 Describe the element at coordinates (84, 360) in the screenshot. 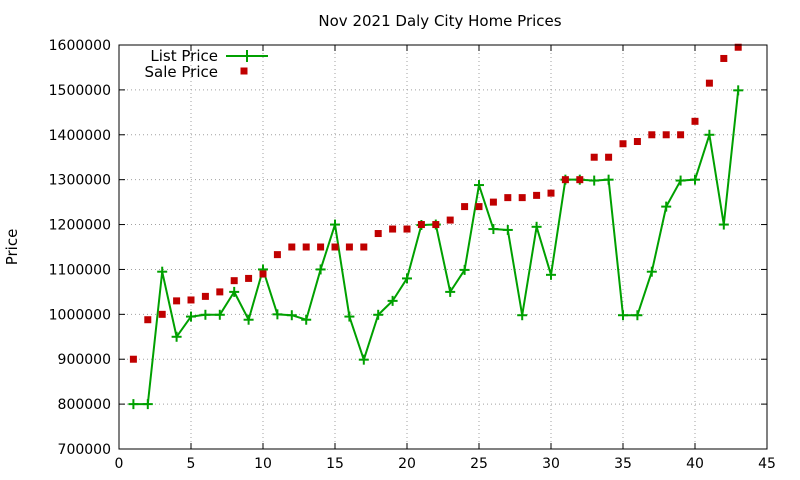

I see `y-tick-label: 900000` at that location.